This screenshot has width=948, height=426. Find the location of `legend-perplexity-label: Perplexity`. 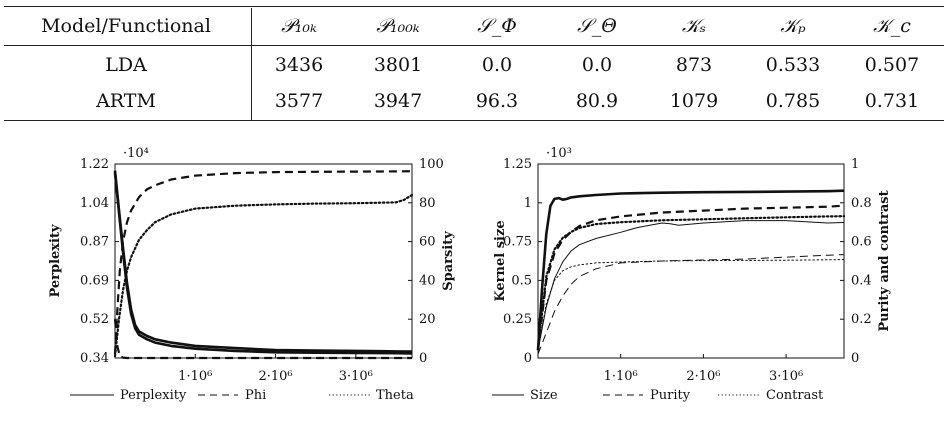

legend-perplexity-label: Perplexity is located at coordinates (153, 395).